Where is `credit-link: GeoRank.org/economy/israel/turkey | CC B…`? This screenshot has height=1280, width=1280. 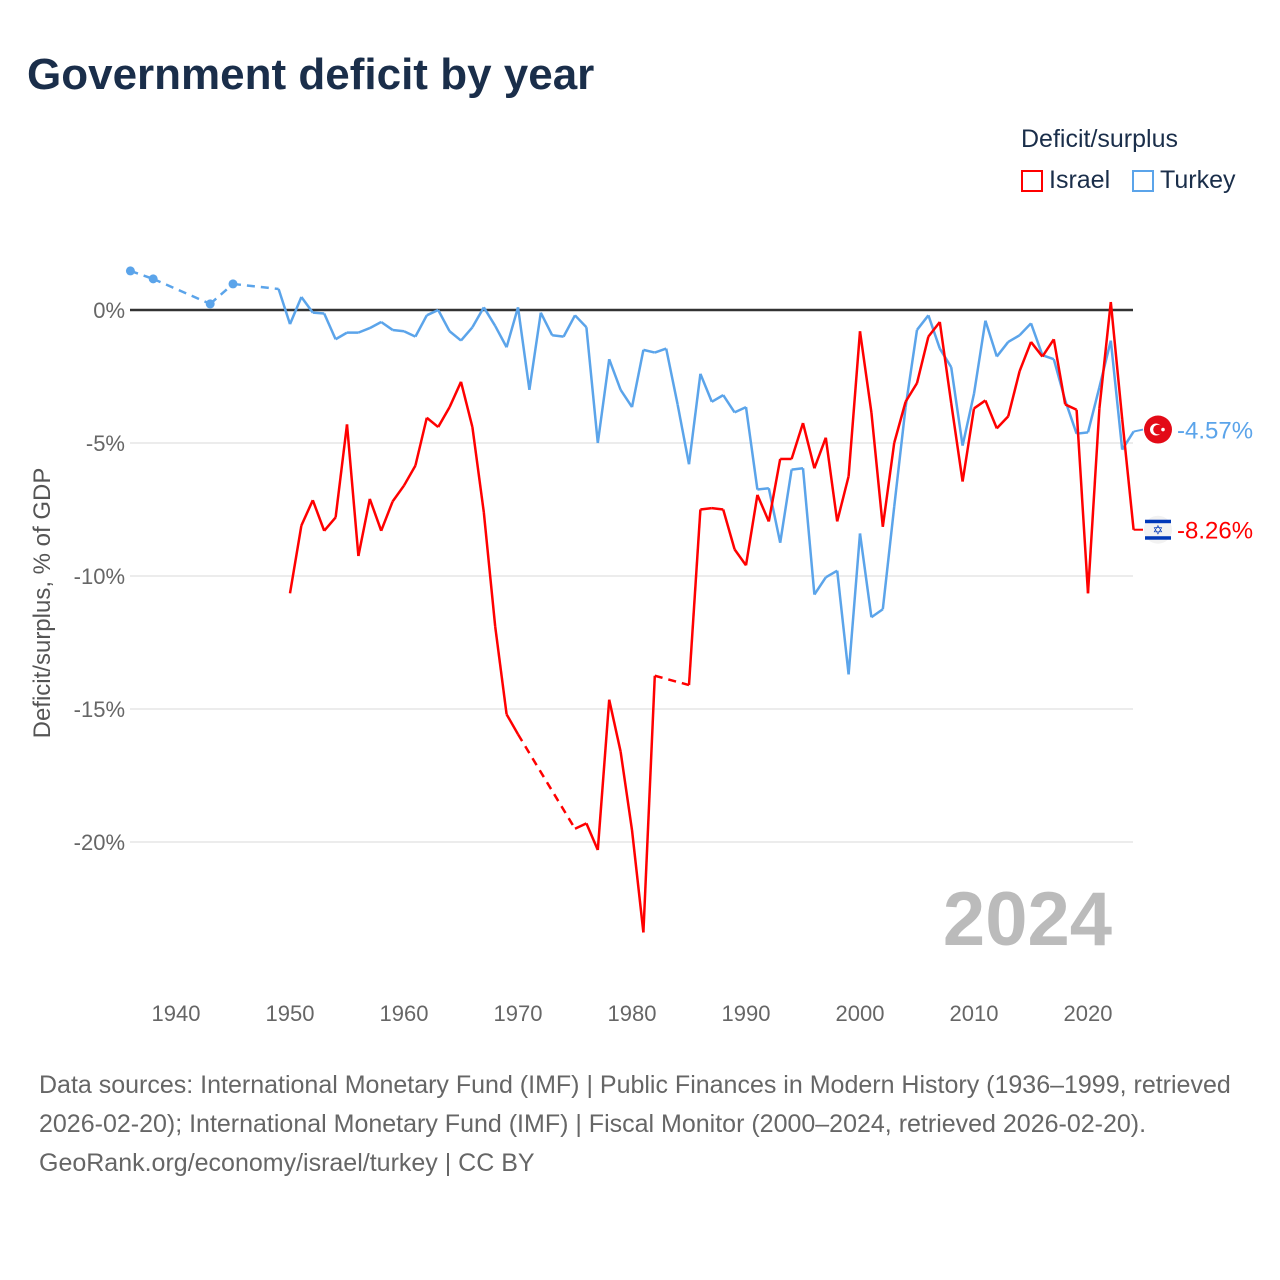 credit-link: GeoRank.org/economy/israel/turkey | CC B… is located at coordinates (287, 1163).